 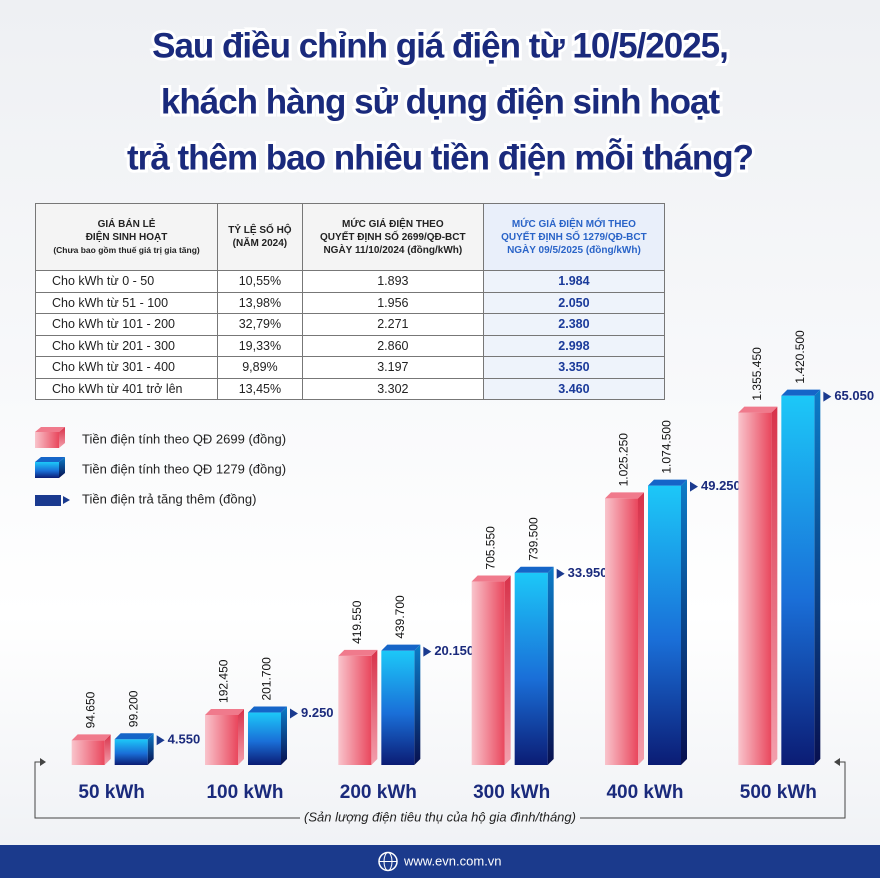 I want to click on table-cell: Cho kWh từ 401 trở lên, so click(x=126, y=388).